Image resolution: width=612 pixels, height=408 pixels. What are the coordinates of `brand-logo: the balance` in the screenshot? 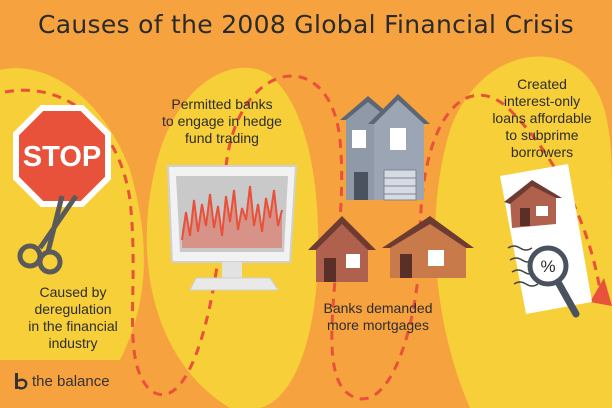 It's located at (62, 381).